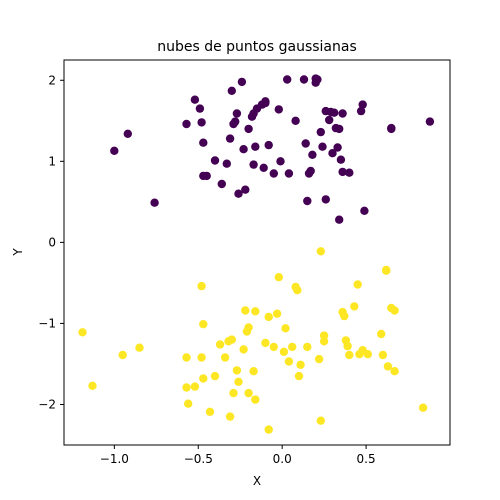  I want to click on y-axis-label: Y, so click(18, 252).